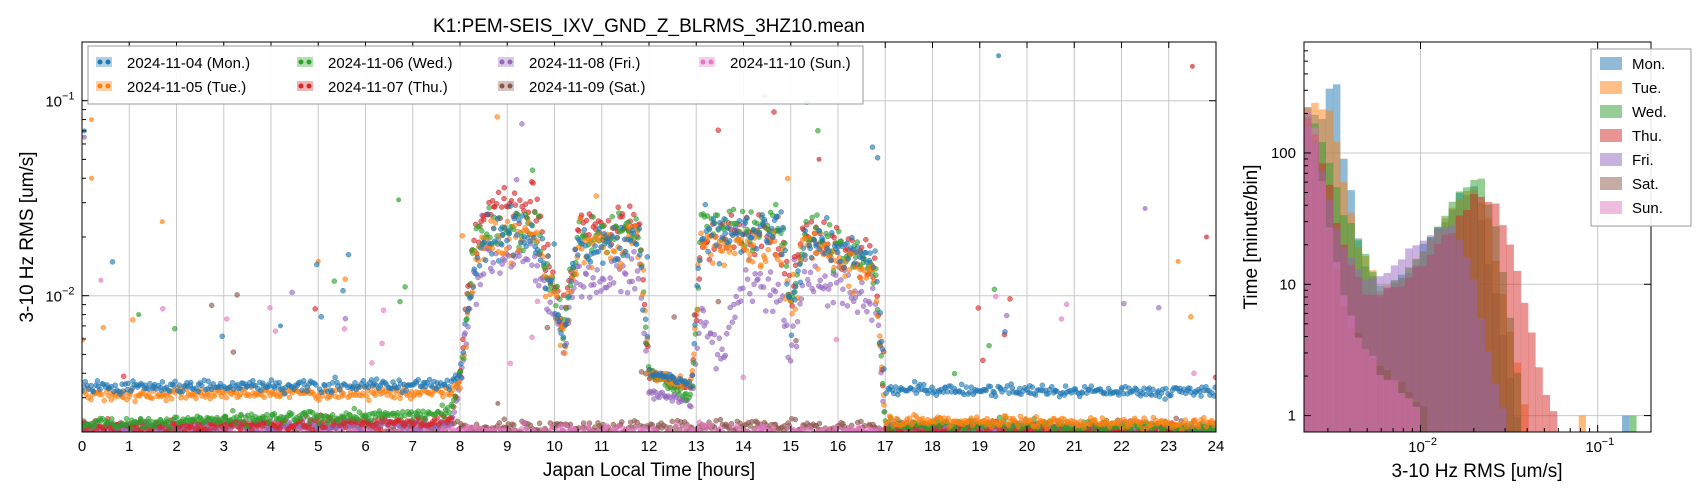 The image size is (1700, 500). What do you see at coordinates (1145, 208) in the screenshot?
I see `scatter-outlier-point` at bounding box center [1145, 208].